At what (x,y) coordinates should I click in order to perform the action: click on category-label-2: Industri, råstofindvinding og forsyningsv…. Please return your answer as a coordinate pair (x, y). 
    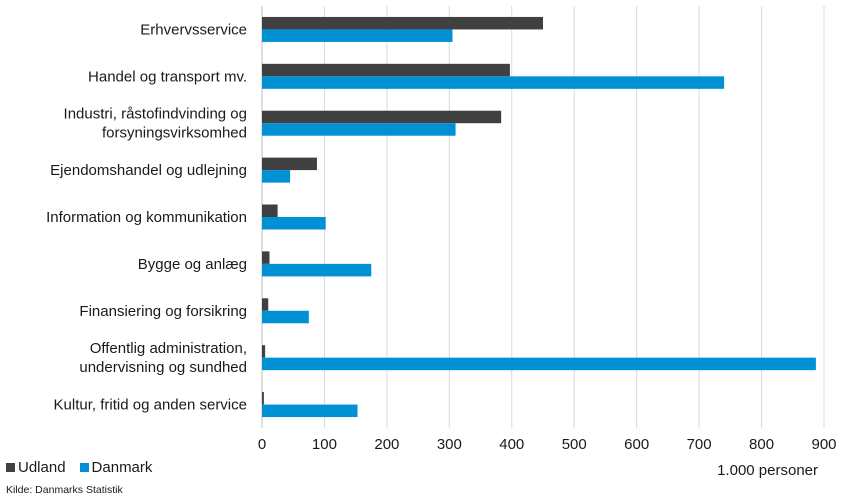
    Looking at the image, I should click on (155, 124).